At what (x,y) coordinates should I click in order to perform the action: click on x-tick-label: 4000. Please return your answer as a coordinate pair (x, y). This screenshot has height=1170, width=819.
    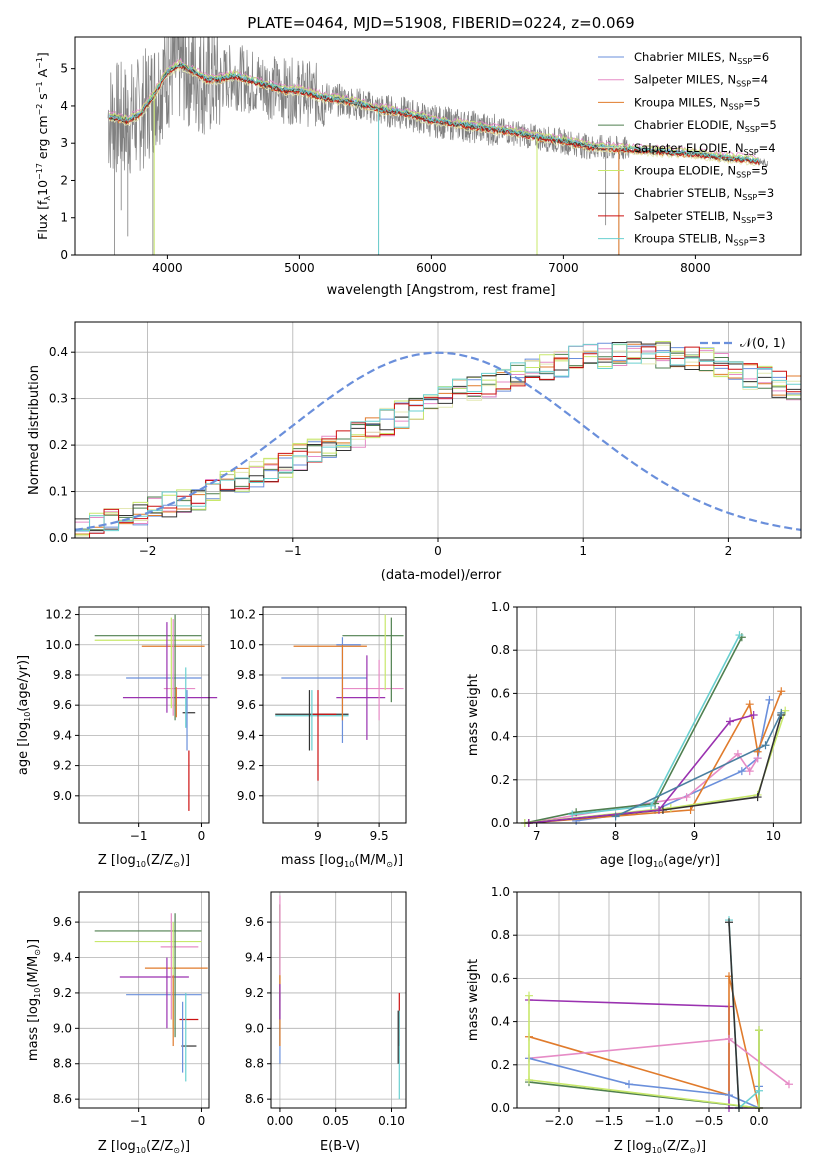
    Looking at the image, I should click on (167, 268).